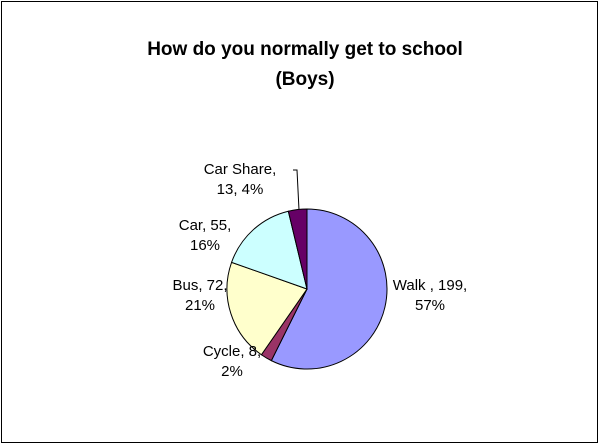 The image size is (600, 445). I want to click on data-label: Walk , 199,, so click(430, 285).